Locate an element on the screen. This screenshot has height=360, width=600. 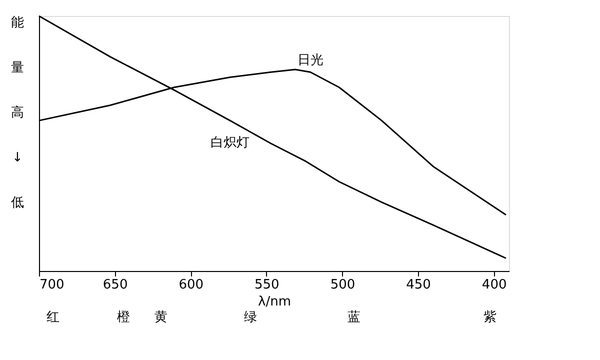
x-axis-title: λ/nm is located at coordinates (274, 302).